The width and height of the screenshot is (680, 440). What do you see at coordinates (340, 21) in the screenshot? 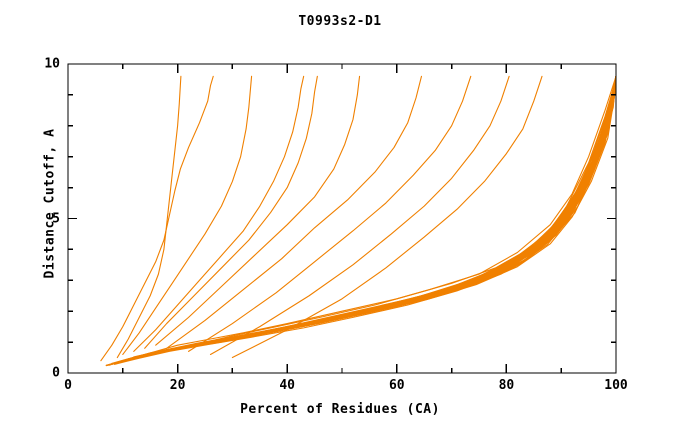
I see `chart-title: T0993s2-D1` at bounding box center [340, 21].